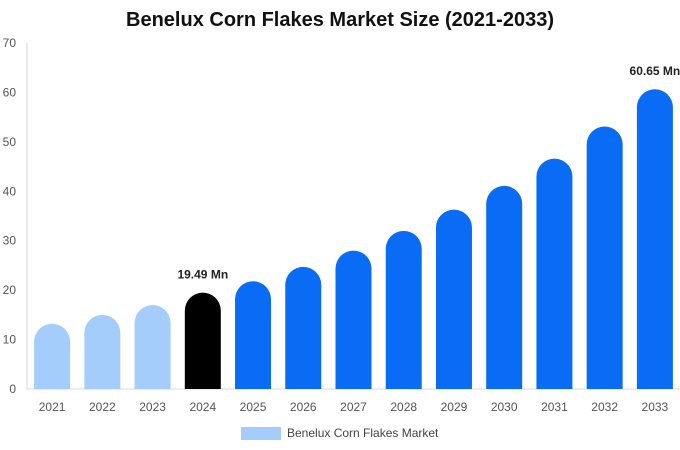 This screenshot has width=680, height=450. Describe the element at coordinates (363, 433) in the screenshot. I see `legend-label: Benelux Corn Flakes Market` at that location.